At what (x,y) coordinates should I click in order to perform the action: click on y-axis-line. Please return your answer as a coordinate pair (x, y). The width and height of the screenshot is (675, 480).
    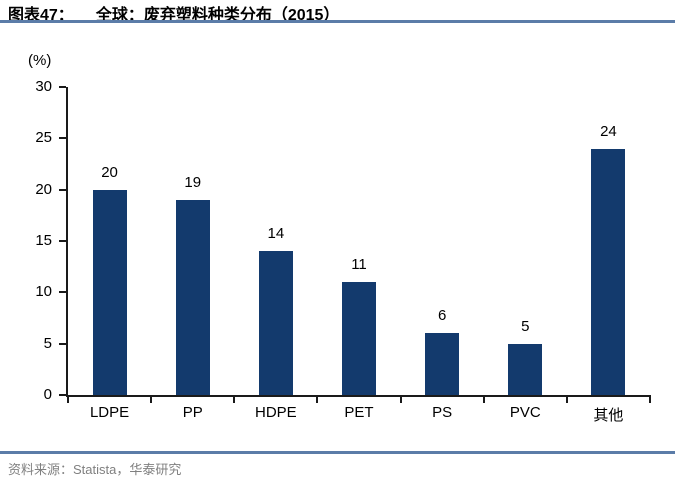
    Looking at the image, I should click on (67, 242).